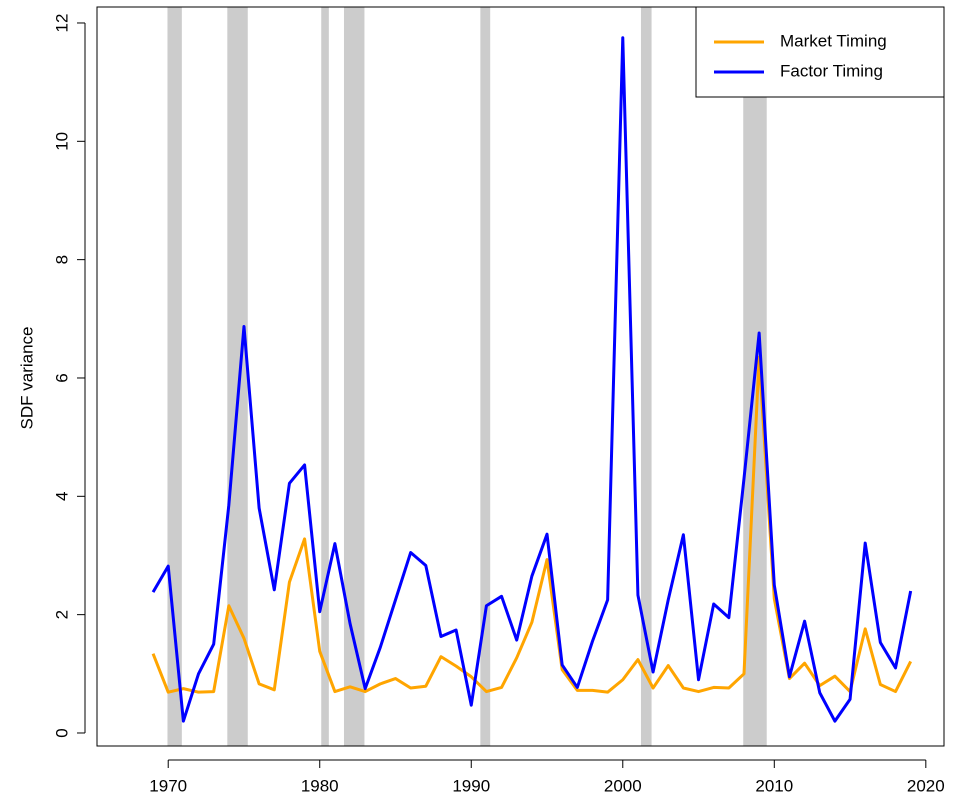 This screenshot has height=801, width=956. What do you see at coordinates (61, 377) in the screenshot?
I see `y-tick-label: 6` at bounding box center [61, 377].